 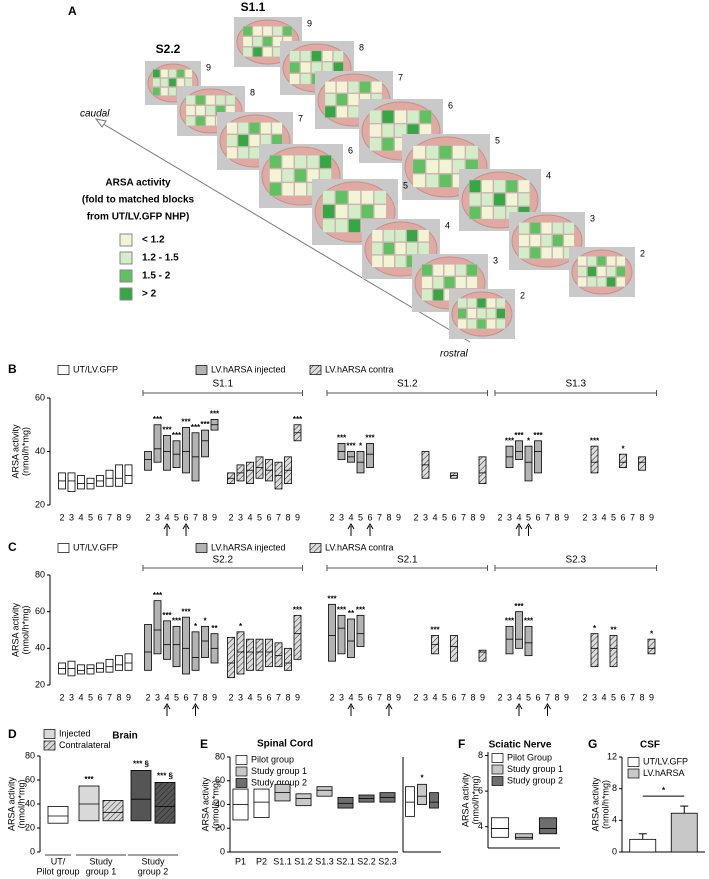 What do you see at coordinates (612, 756) in the screenshot?
I see `y-tick-label: 12` at bounding box center [612, 756].